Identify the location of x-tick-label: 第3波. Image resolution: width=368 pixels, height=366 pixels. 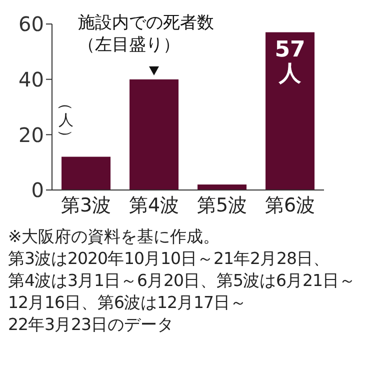
(86, 205).